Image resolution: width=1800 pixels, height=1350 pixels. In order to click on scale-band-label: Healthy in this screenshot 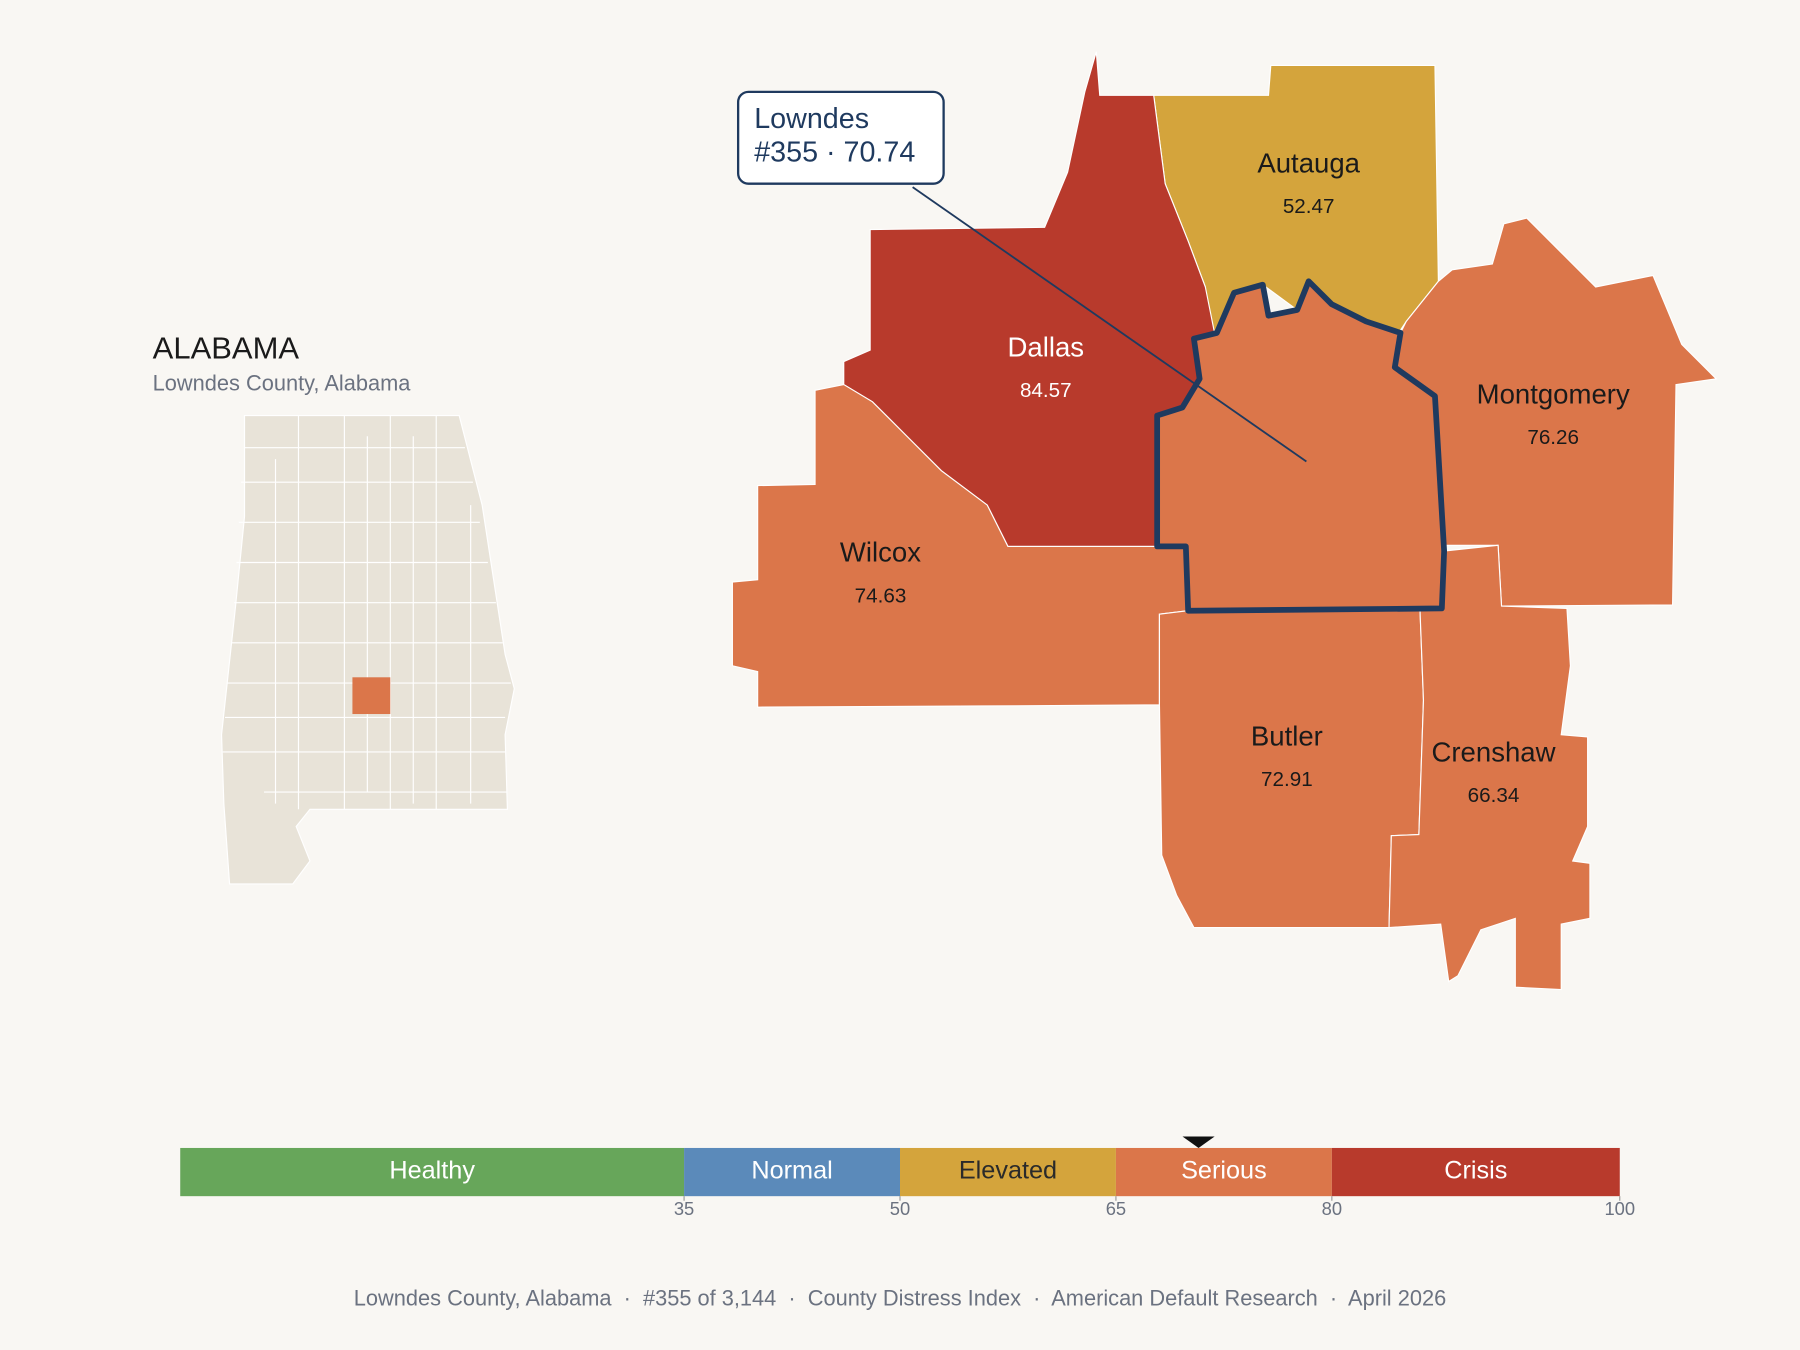, I will do `click(432, 1171)`.